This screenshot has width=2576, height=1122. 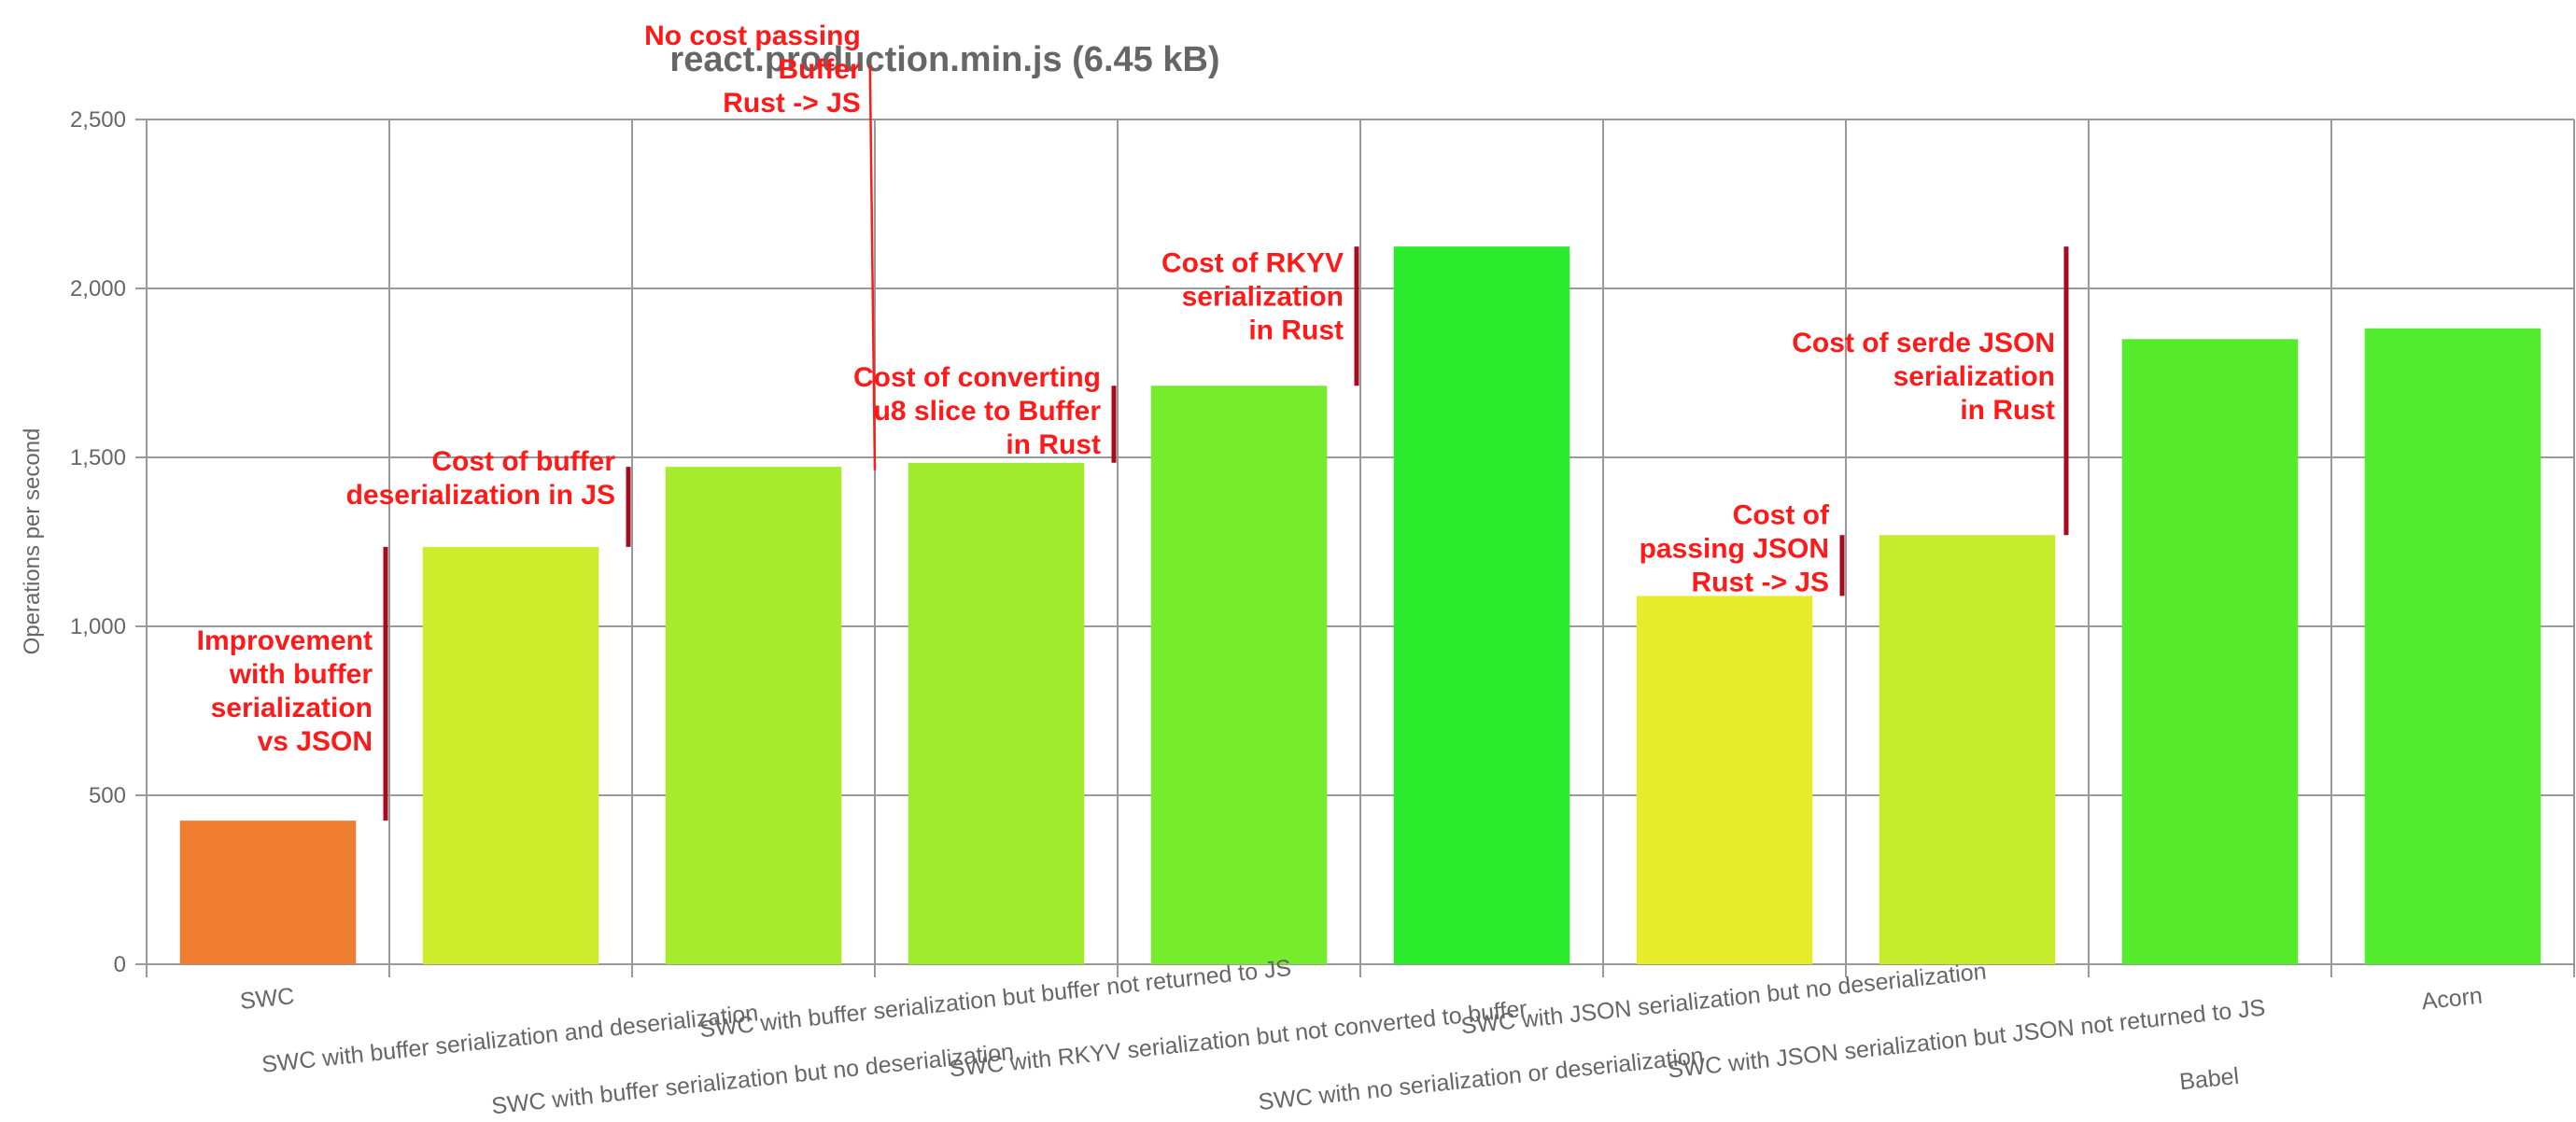 What do you see at coordinates (98, 542) in the screenshot?
I see `y-axis-ticks: 0 500 1,000 1,500 2,000 2,500` at bounding box center [98, 542].